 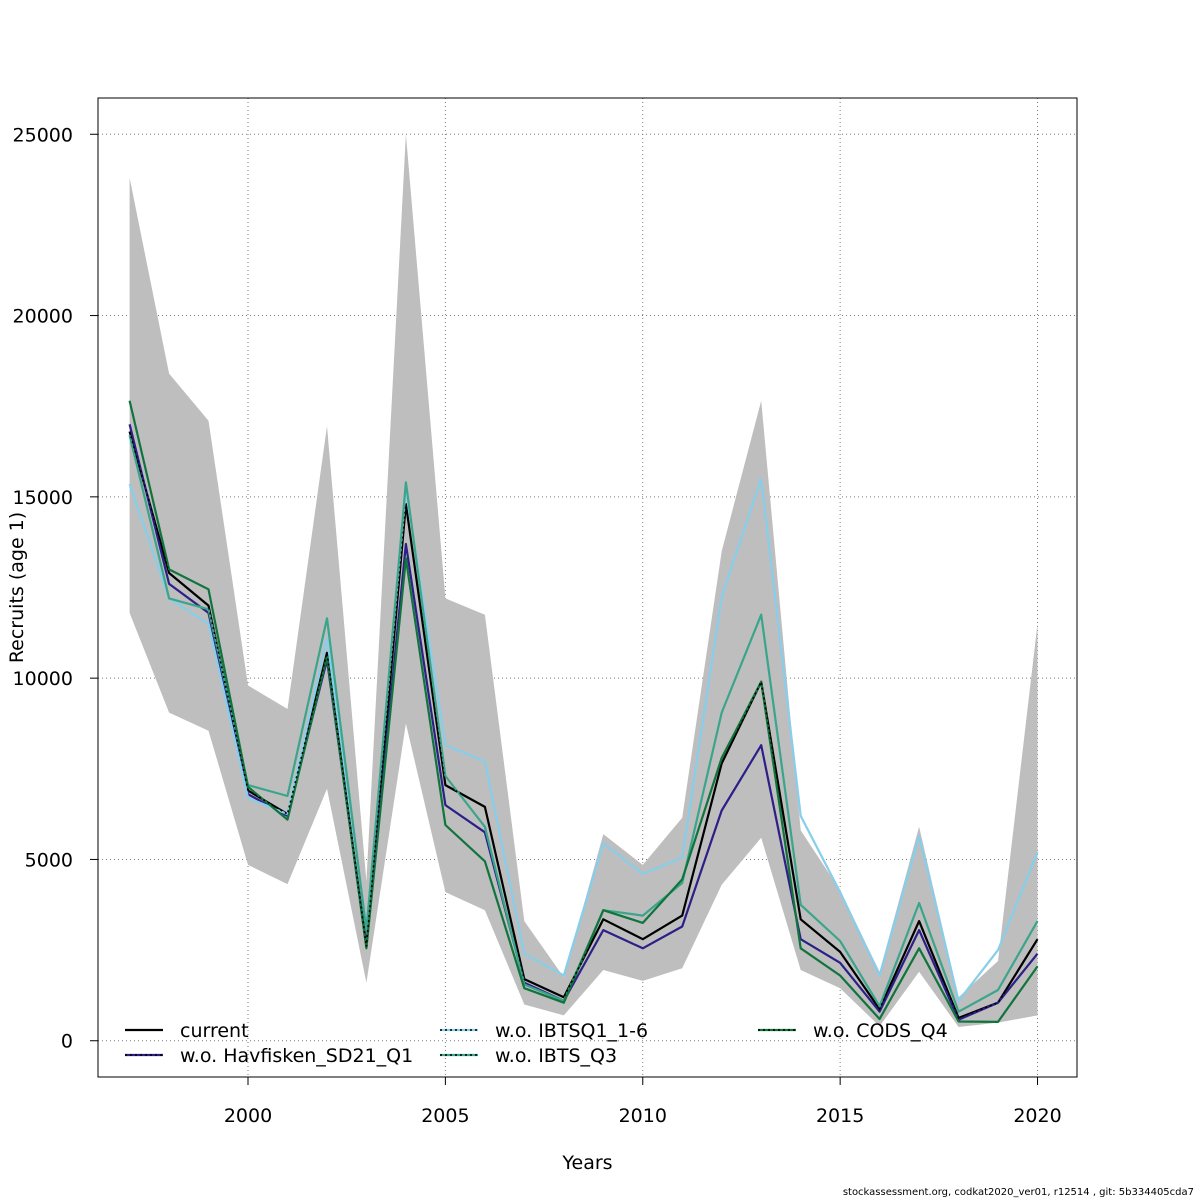 I want to click on y-tick-label: 20000, so click(x=43, y=317).